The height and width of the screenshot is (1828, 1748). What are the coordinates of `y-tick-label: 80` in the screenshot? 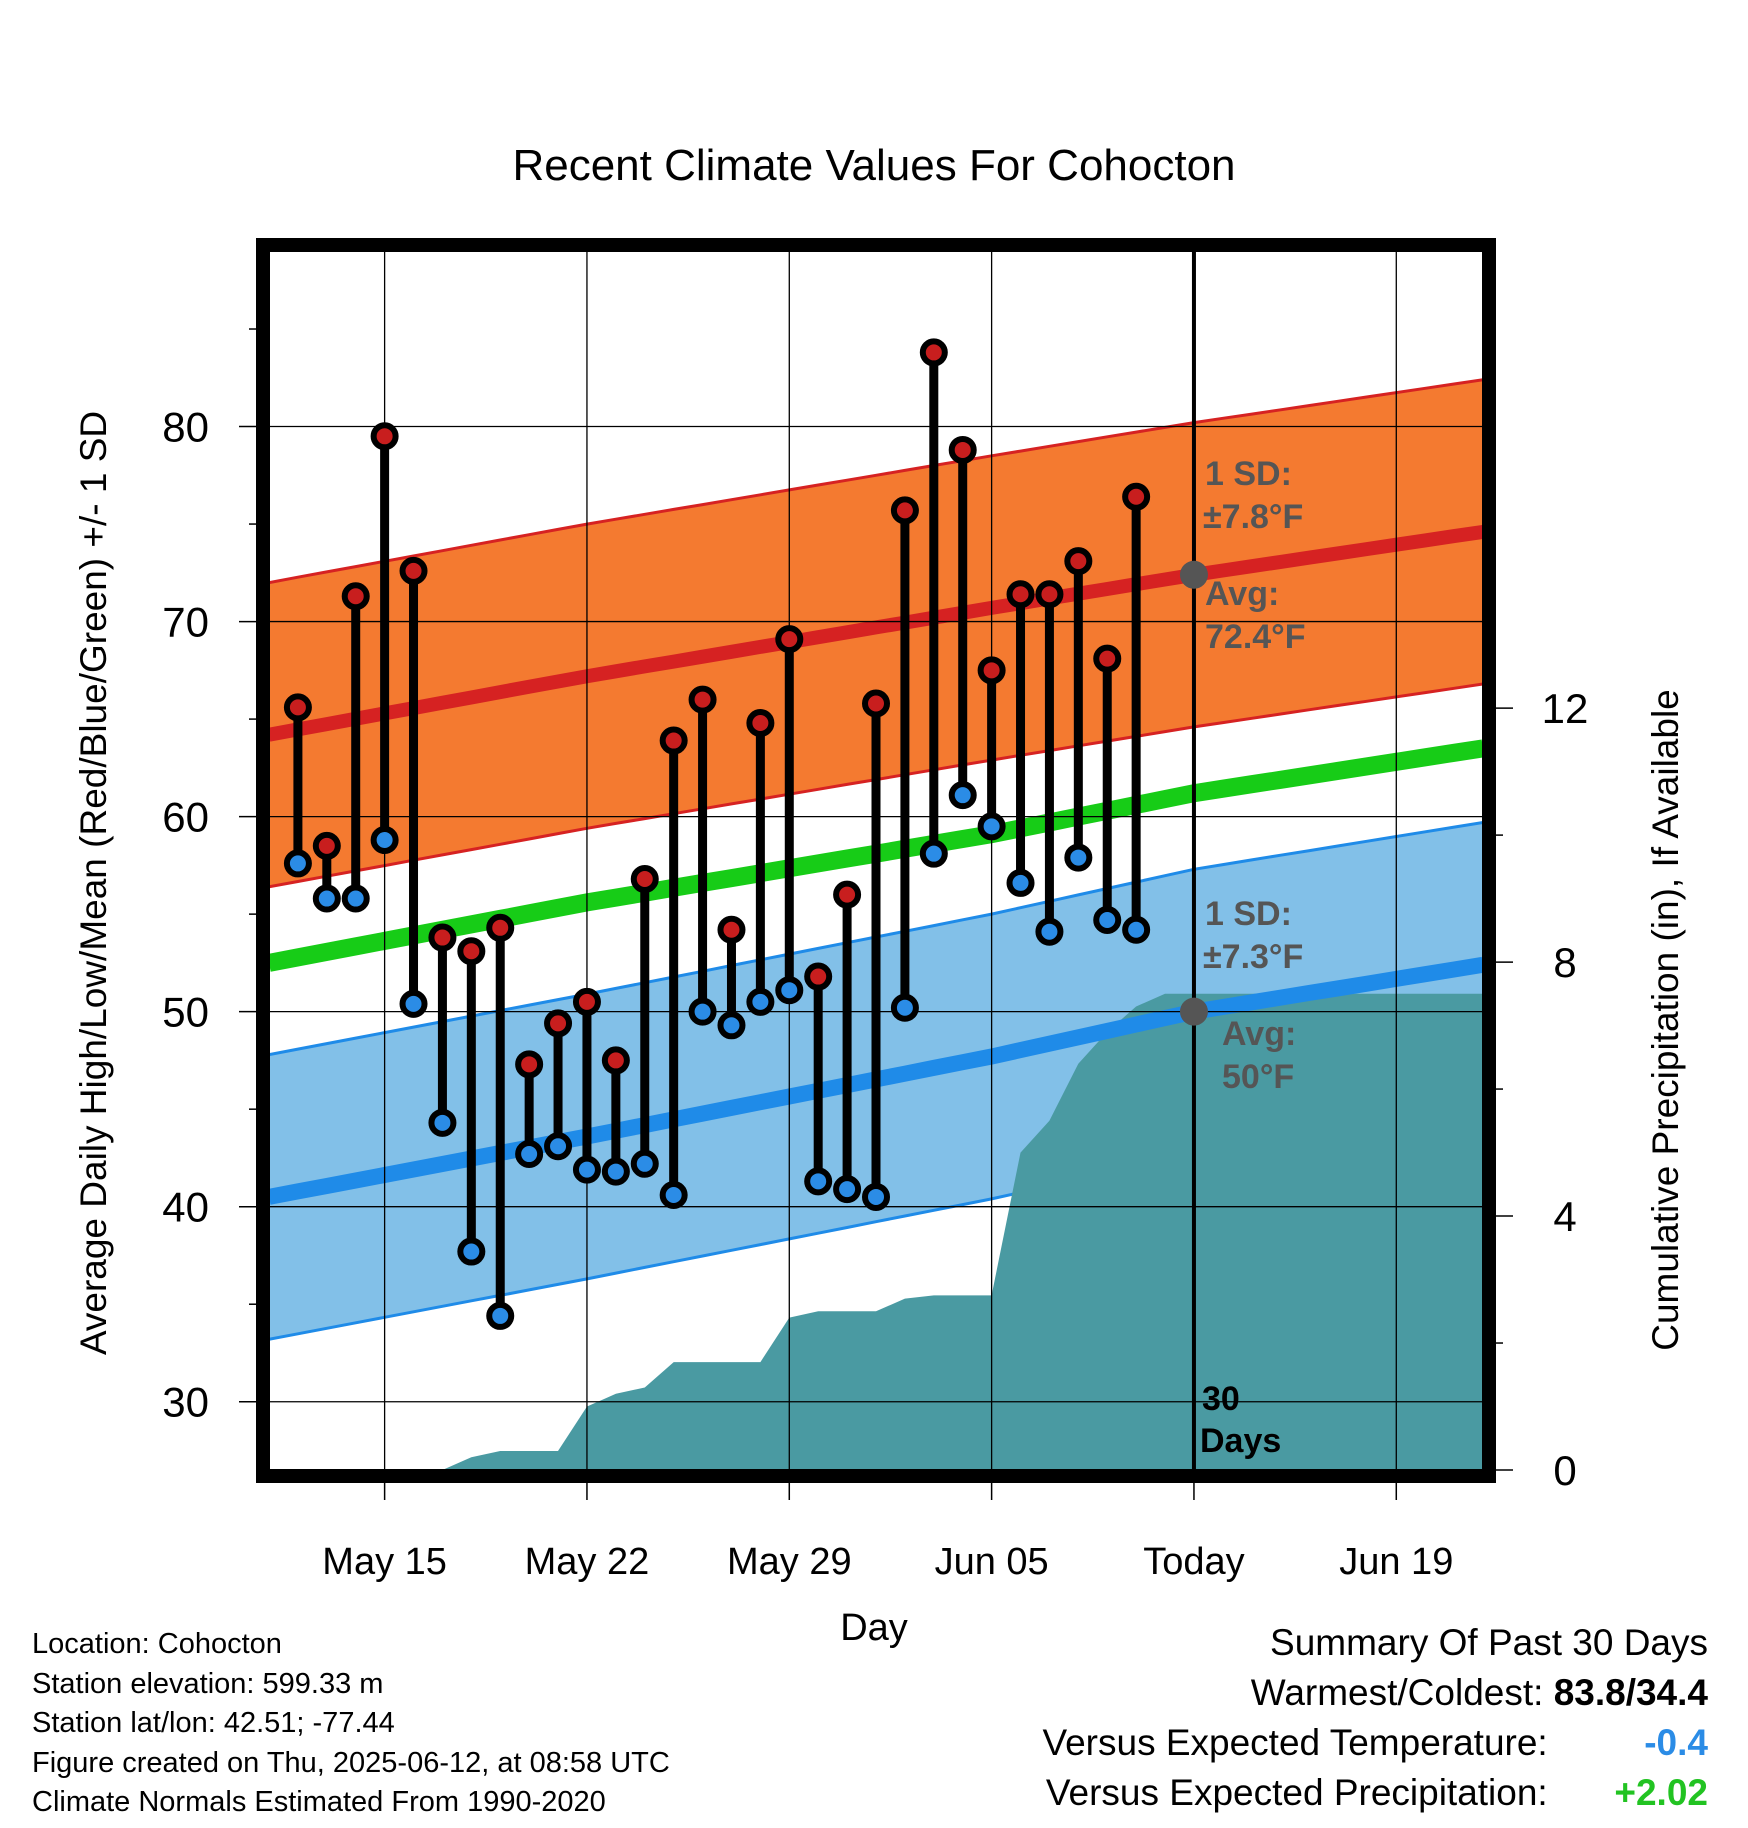 It's located at (185, 427).